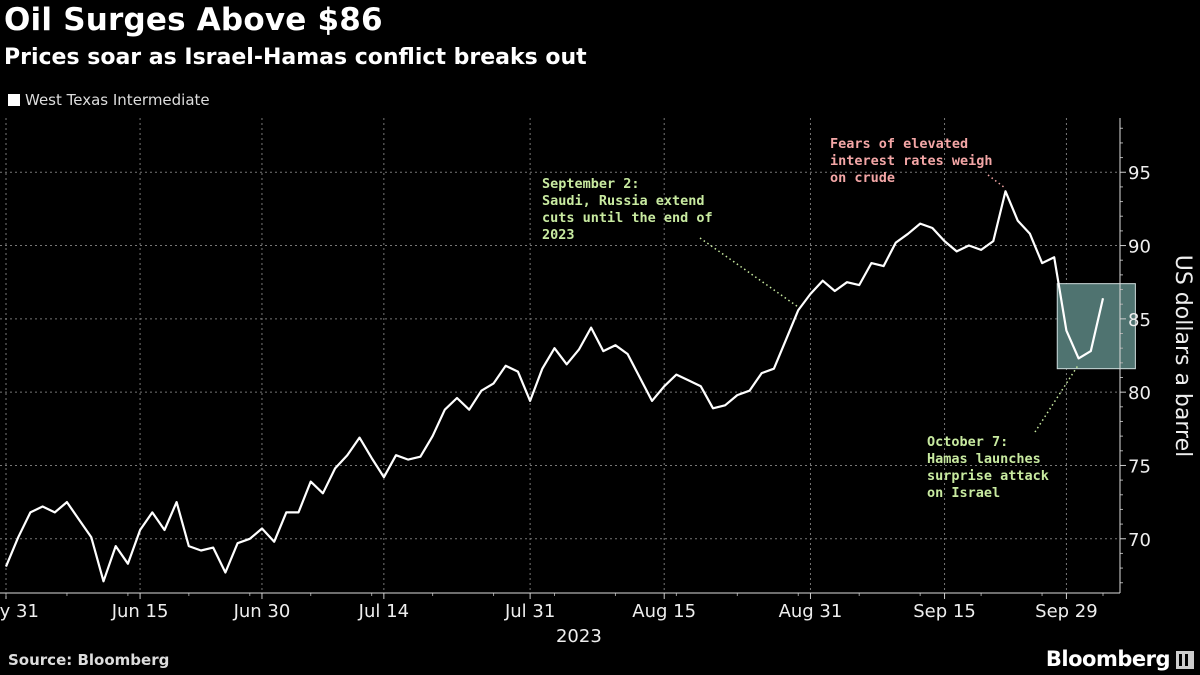 This screenshot has height=675, width=1200. Describe the element at coordinates (579, 636) in the screenshot. I see `x-axis-year-label: 2023` at that location.